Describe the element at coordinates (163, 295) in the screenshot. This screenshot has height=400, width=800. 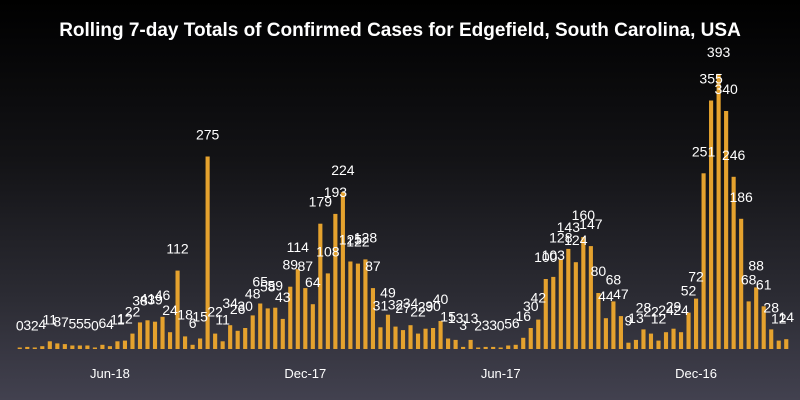
I see `bar-value-label: 46` at that location.